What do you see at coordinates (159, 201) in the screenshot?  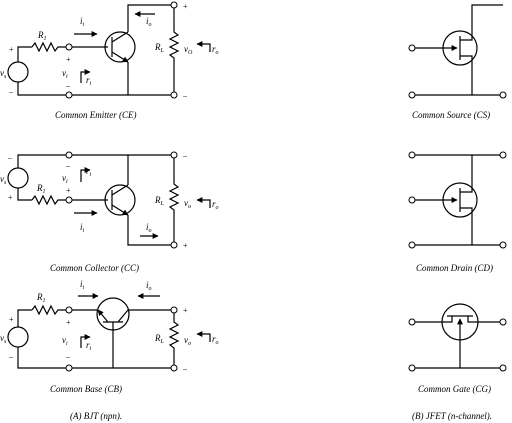 I see `cc-rl-label: RL` at bounding box center [159, 201].